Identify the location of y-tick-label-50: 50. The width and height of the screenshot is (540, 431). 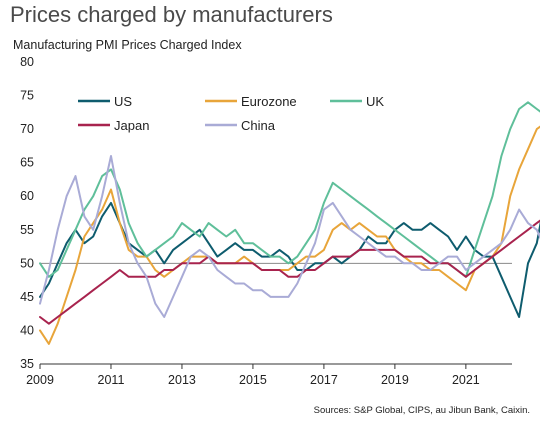
(27, 263).